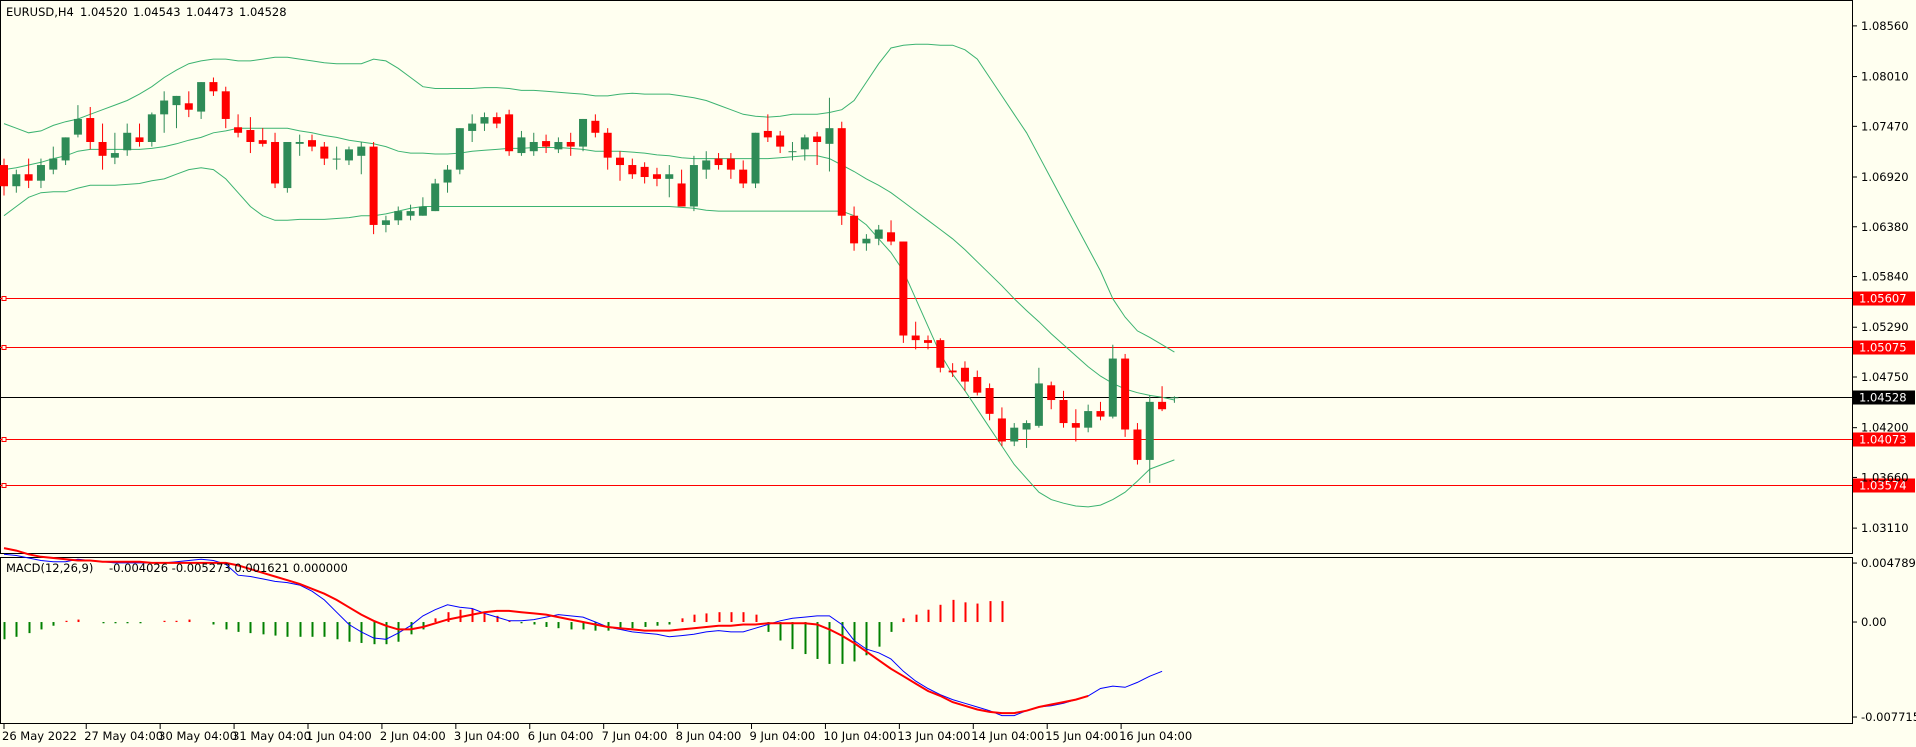 This screenshot has height=747, width=1916. I want to click on time-tick-label: 9 Jun 04:00, so click(783, 736).